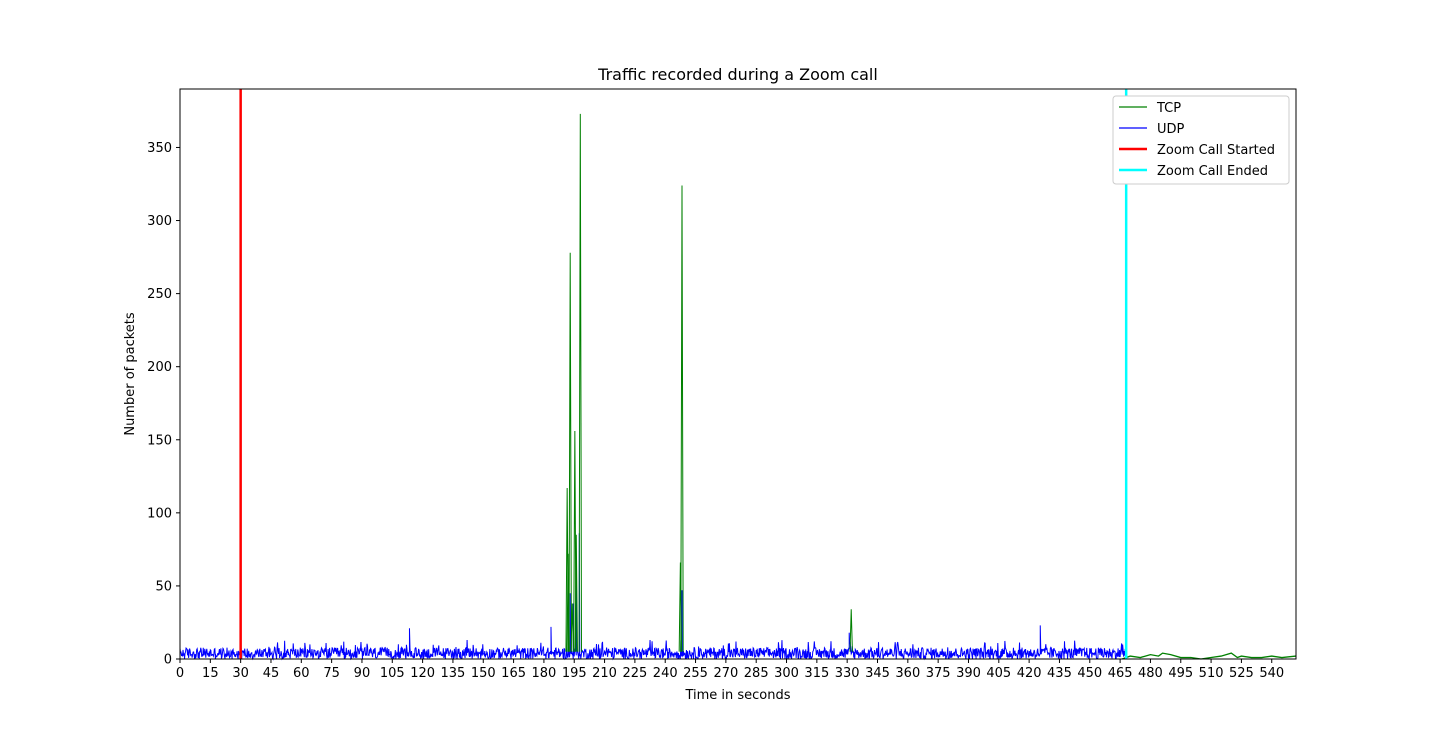  What do you see at coordinates (159, 440) in the screenshot?
I see `y-tick-label: 150` at bounding box center [159, 440].